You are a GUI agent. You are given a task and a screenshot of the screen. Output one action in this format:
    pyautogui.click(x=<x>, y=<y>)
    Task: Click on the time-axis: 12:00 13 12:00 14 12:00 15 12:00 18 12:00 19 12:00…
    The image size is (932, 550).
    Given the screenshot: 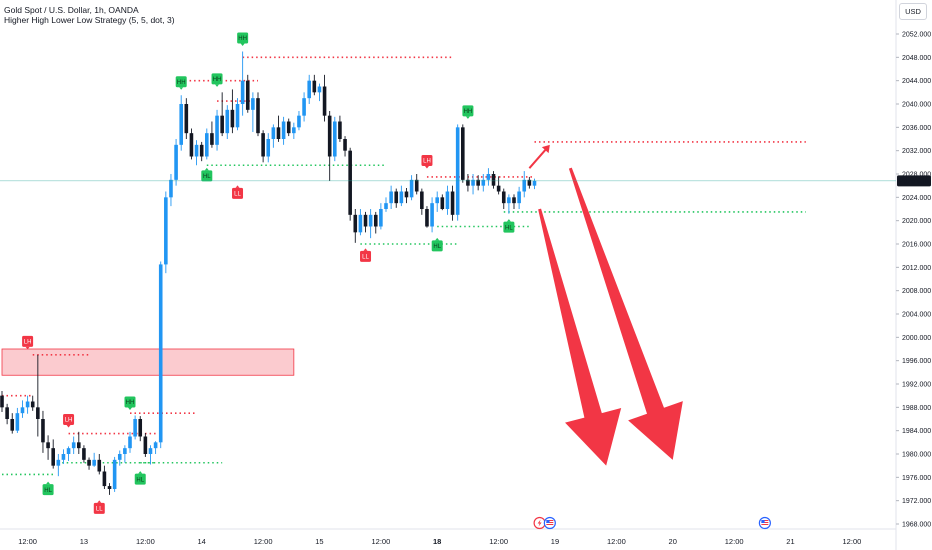 What is the action you would take?
    pyautogui.click(x=439, y=541)
    